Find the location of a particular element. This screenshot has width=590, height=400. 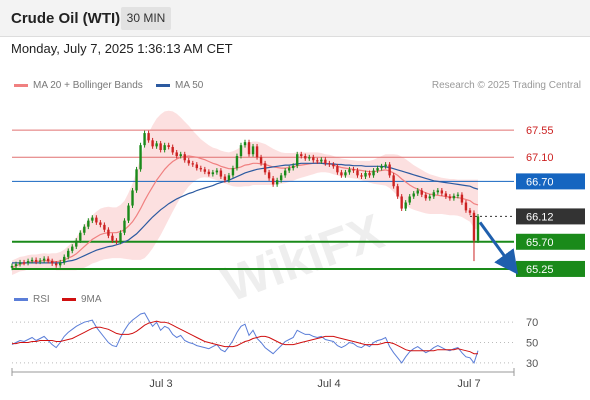

level-label-65.70: 65.70 is located at coordinates (540, 243).